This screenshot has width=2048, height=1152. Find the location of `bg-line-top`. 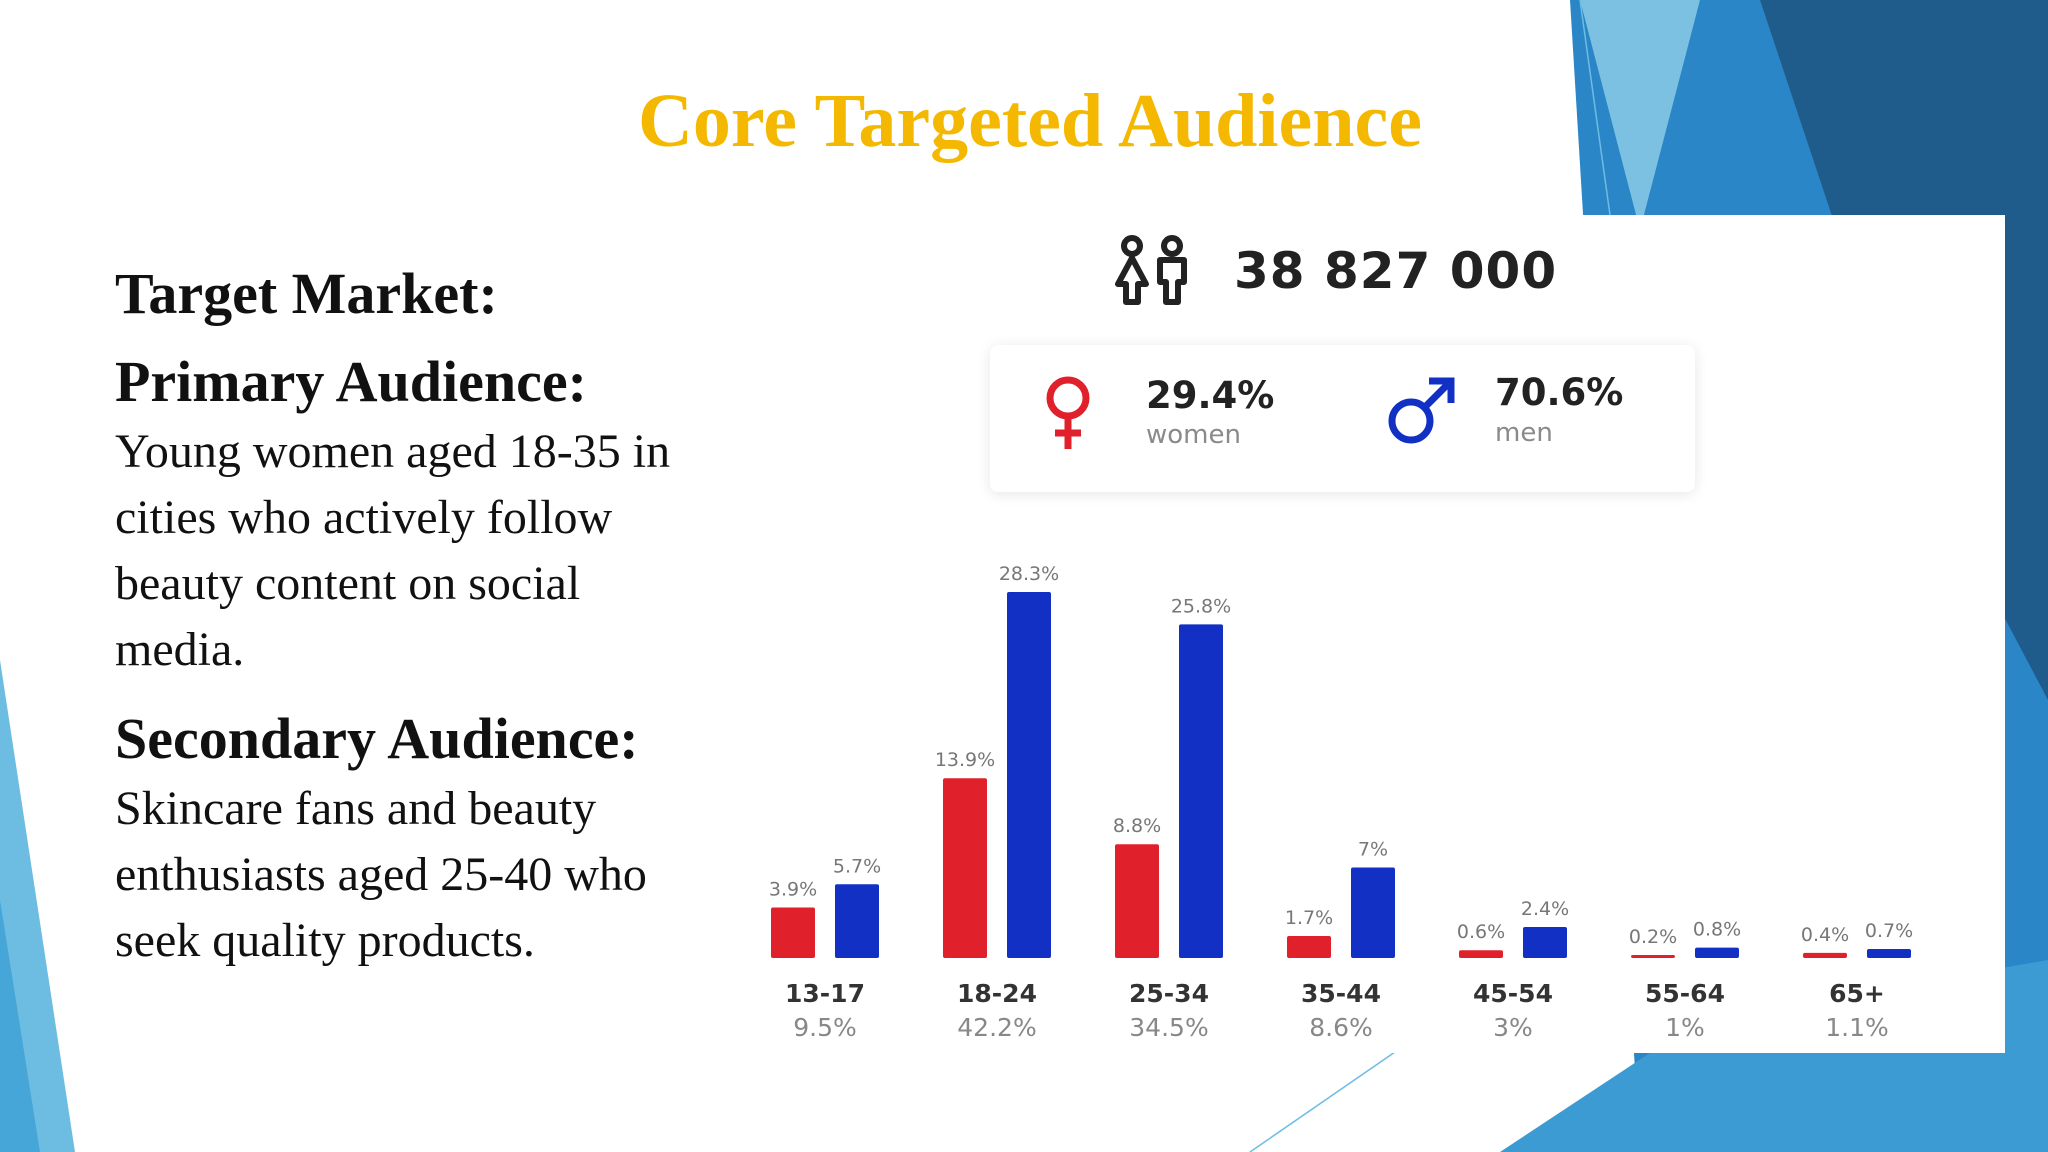

bg-line-top is located at coordinates (1595, 108).